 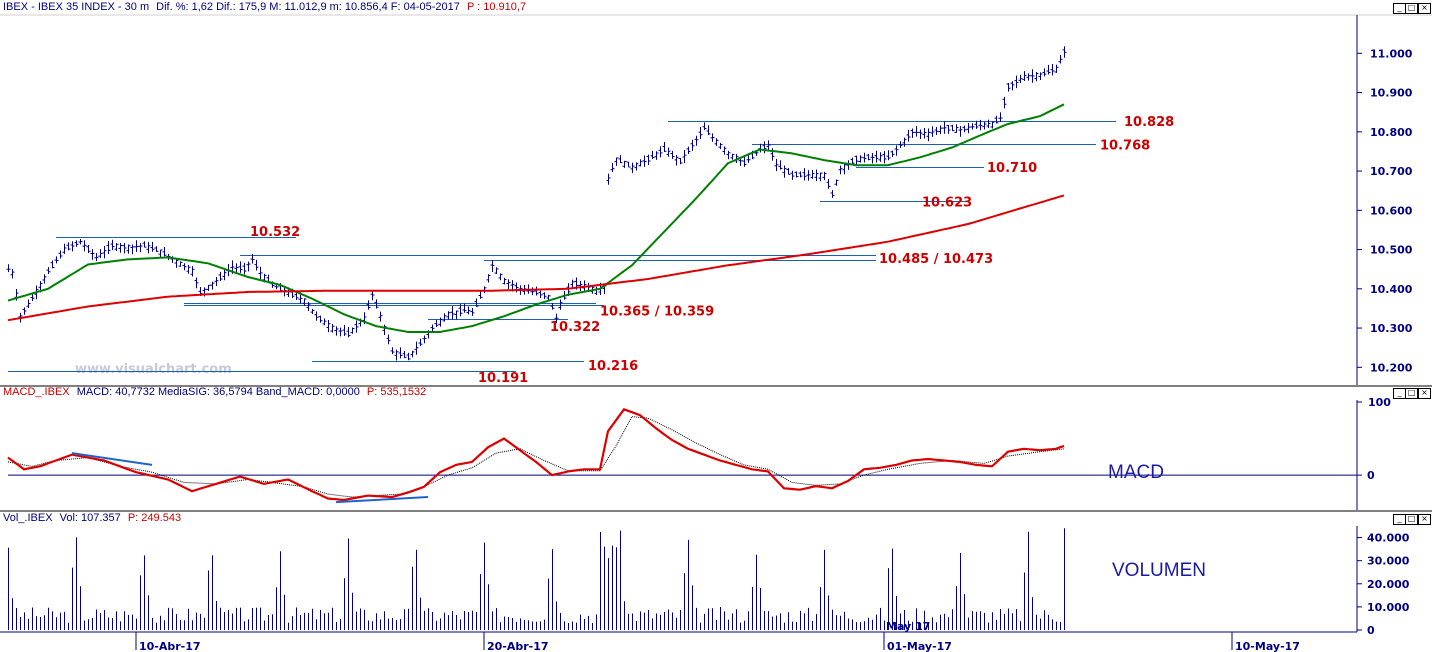 I want to click on price-header-price: P : 10.910,7, so click(x=496, y=7).